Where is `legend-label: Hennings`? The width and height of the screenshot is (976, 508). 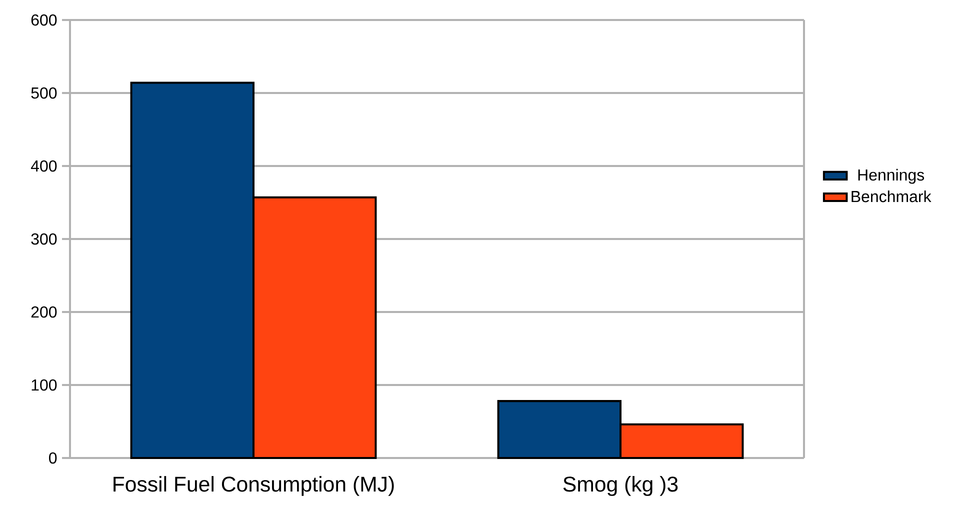 legend-label: Hennings is located at coordinates (891, 176).